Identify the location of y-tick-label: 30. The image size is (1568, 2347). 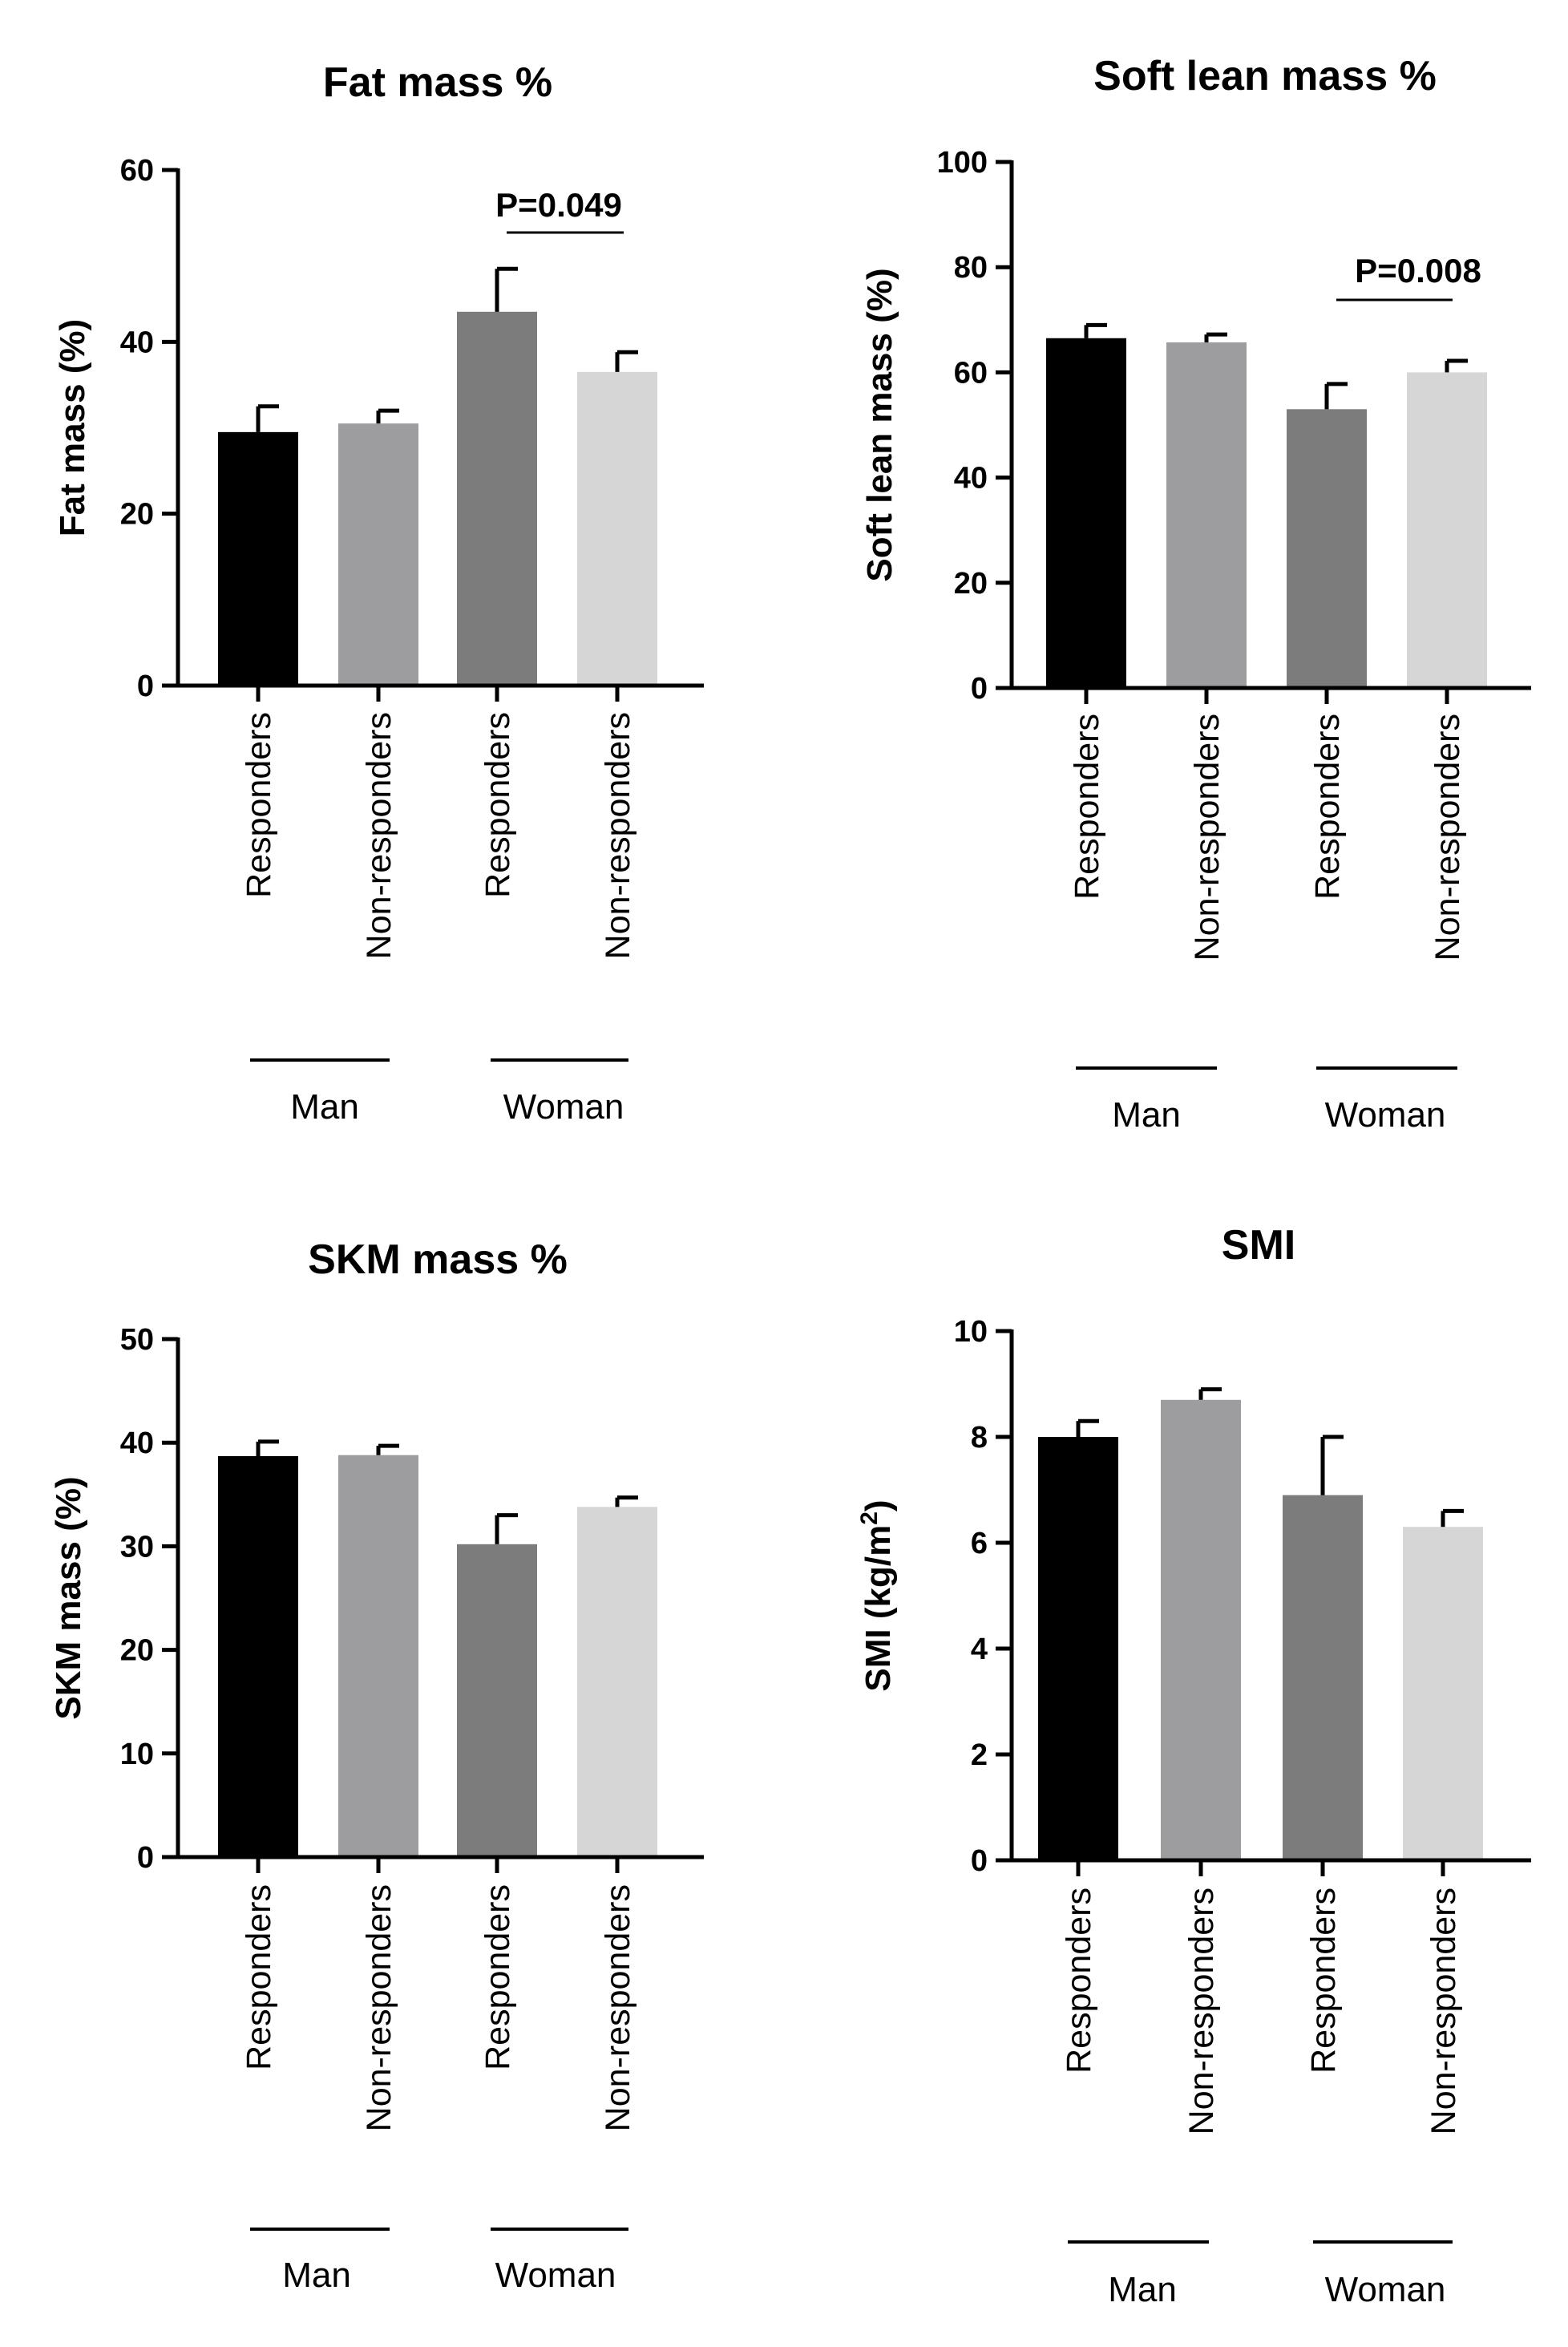
(137, 1547).